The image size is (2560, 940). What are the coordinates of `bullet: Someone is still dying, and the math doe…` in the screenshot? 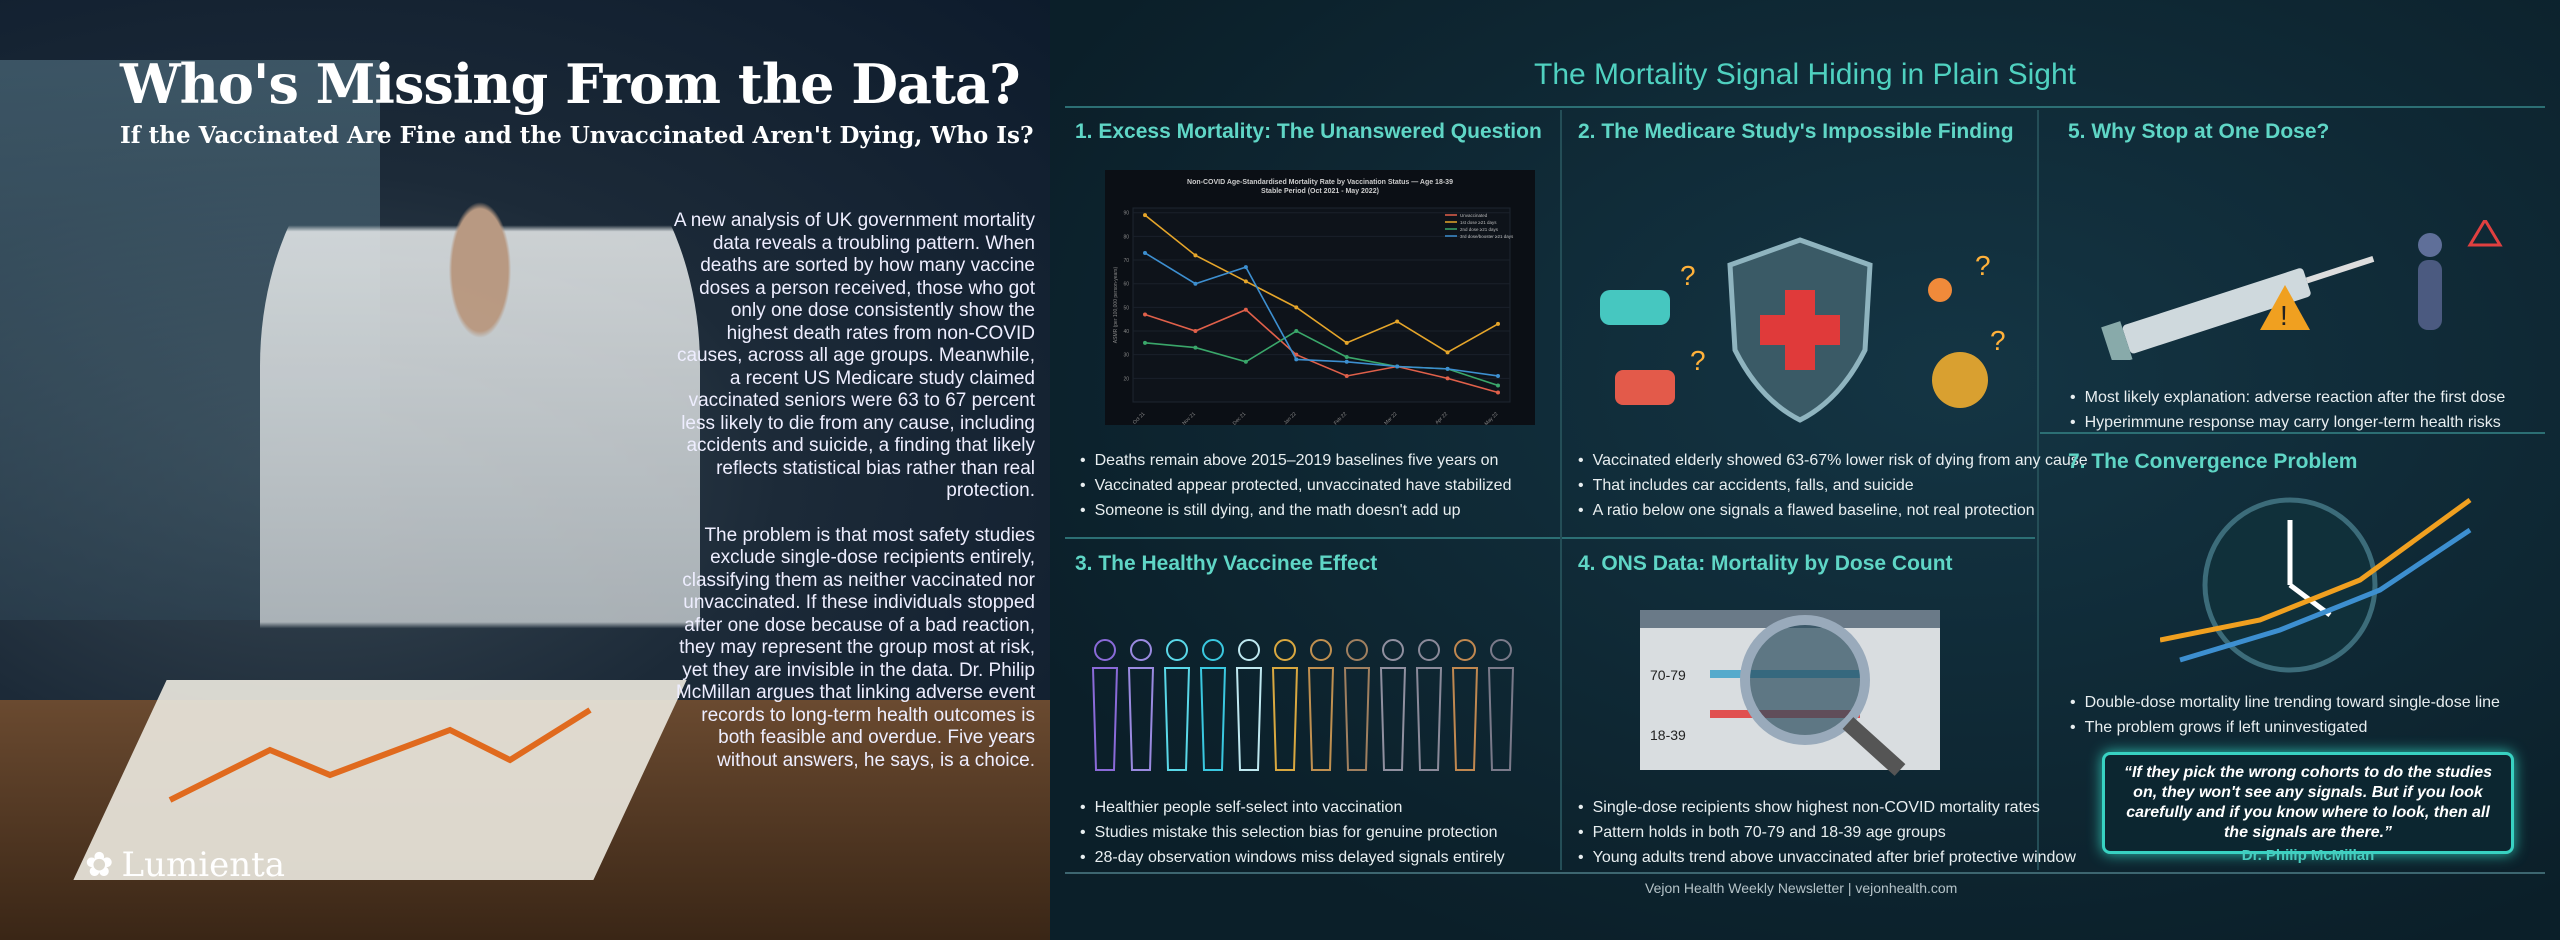 It's located at (1295, 510).